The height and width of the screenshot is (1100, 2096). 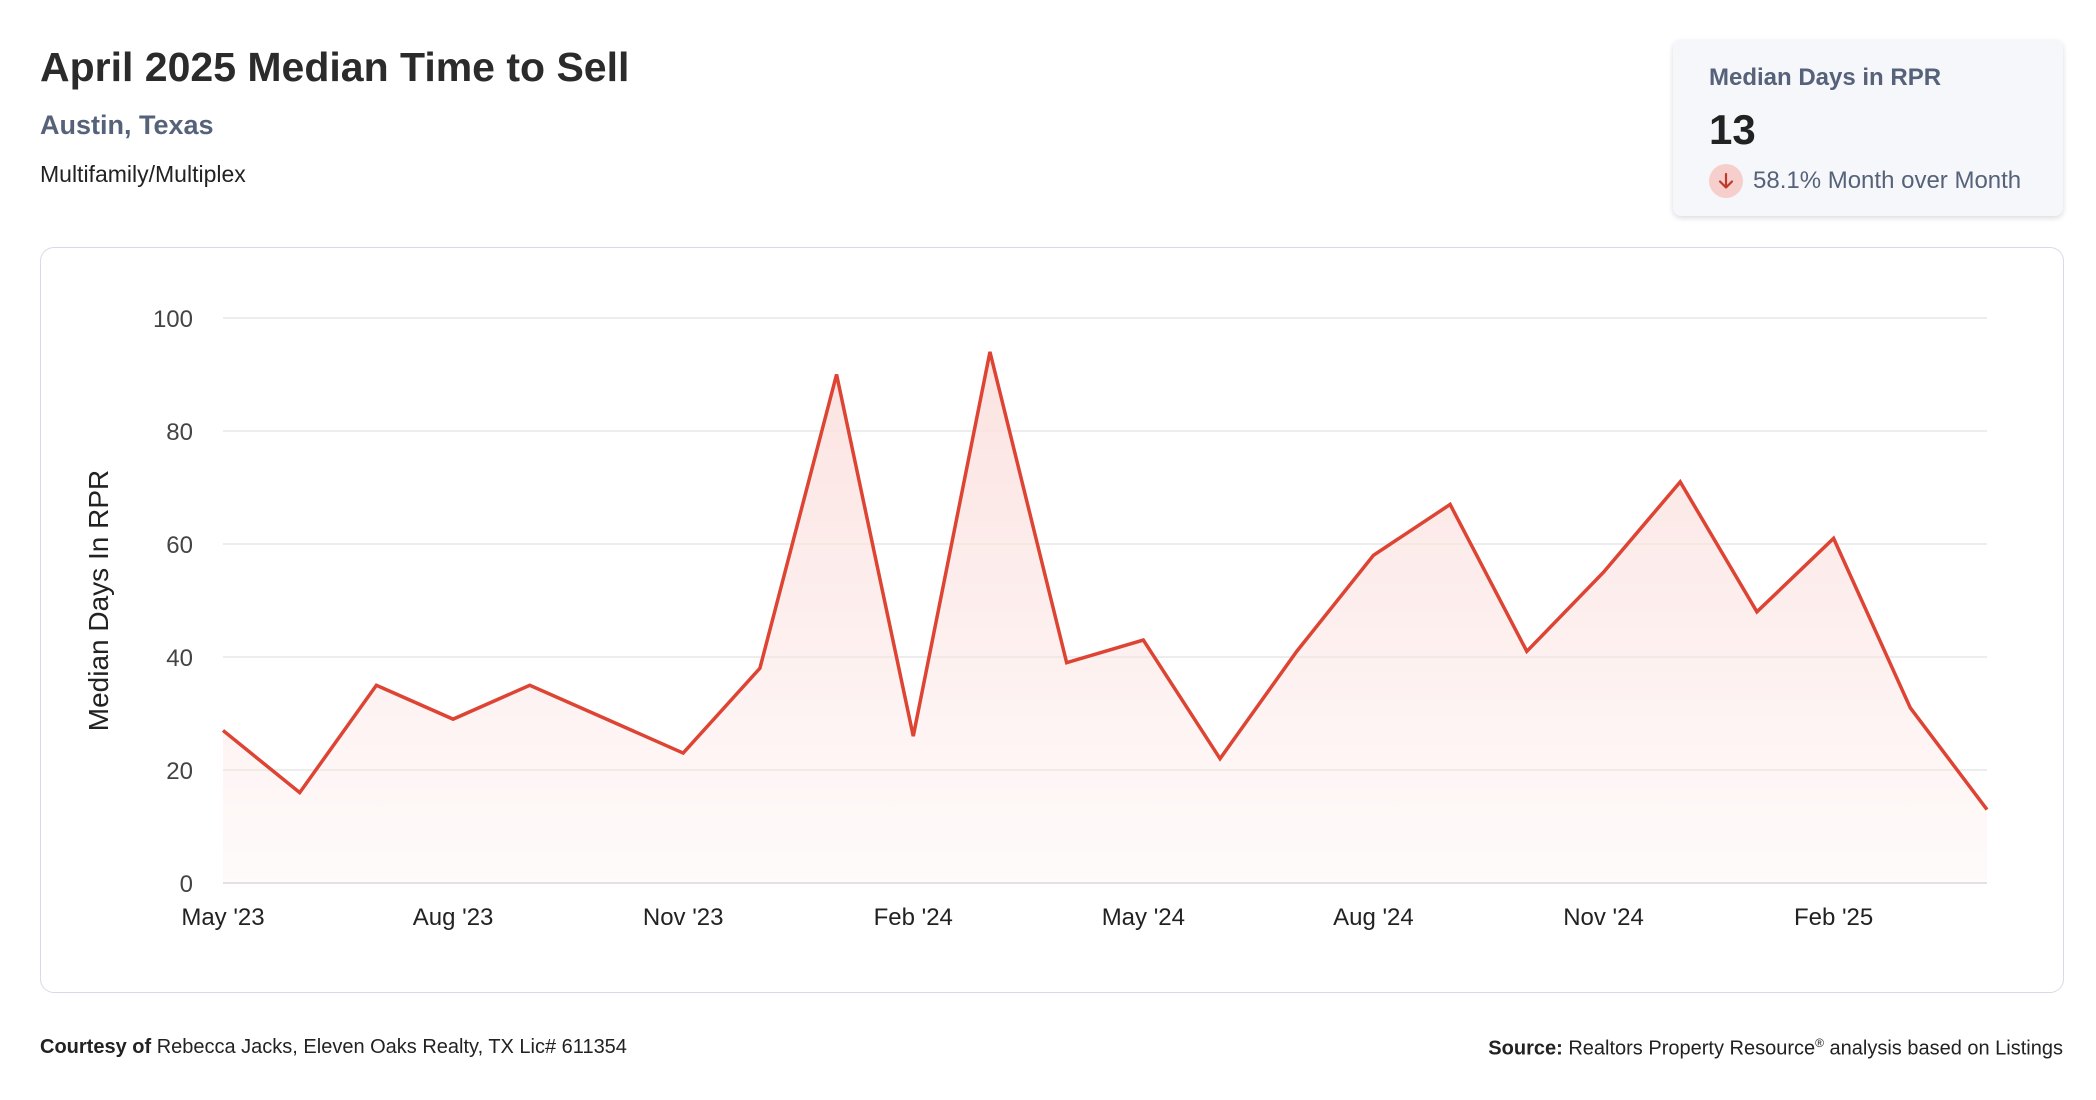 I want to click on arrow-down-icon, so click(x=1726, y=181).